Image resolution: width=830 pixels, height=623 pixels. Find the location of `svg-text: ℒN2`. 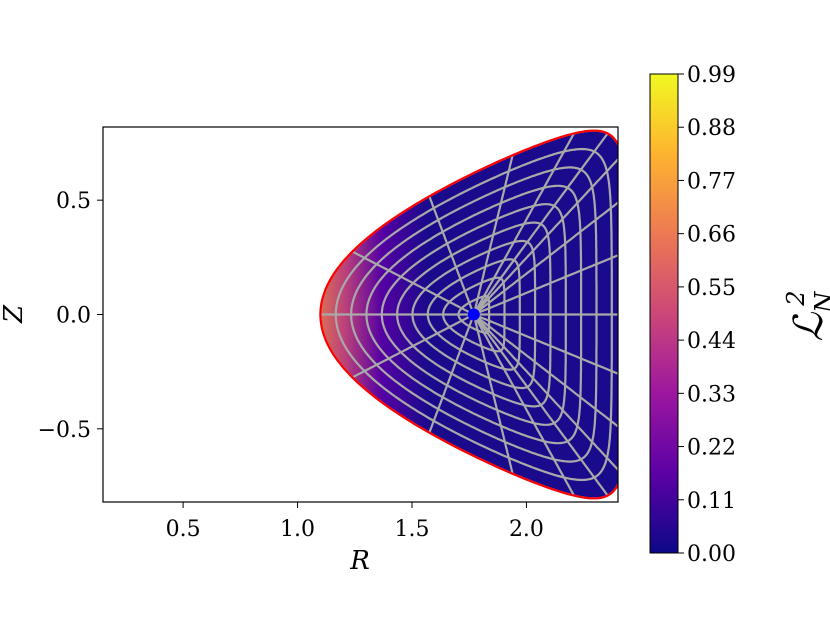

svg-text: ℒN2 is located at coordinates (806, 315).